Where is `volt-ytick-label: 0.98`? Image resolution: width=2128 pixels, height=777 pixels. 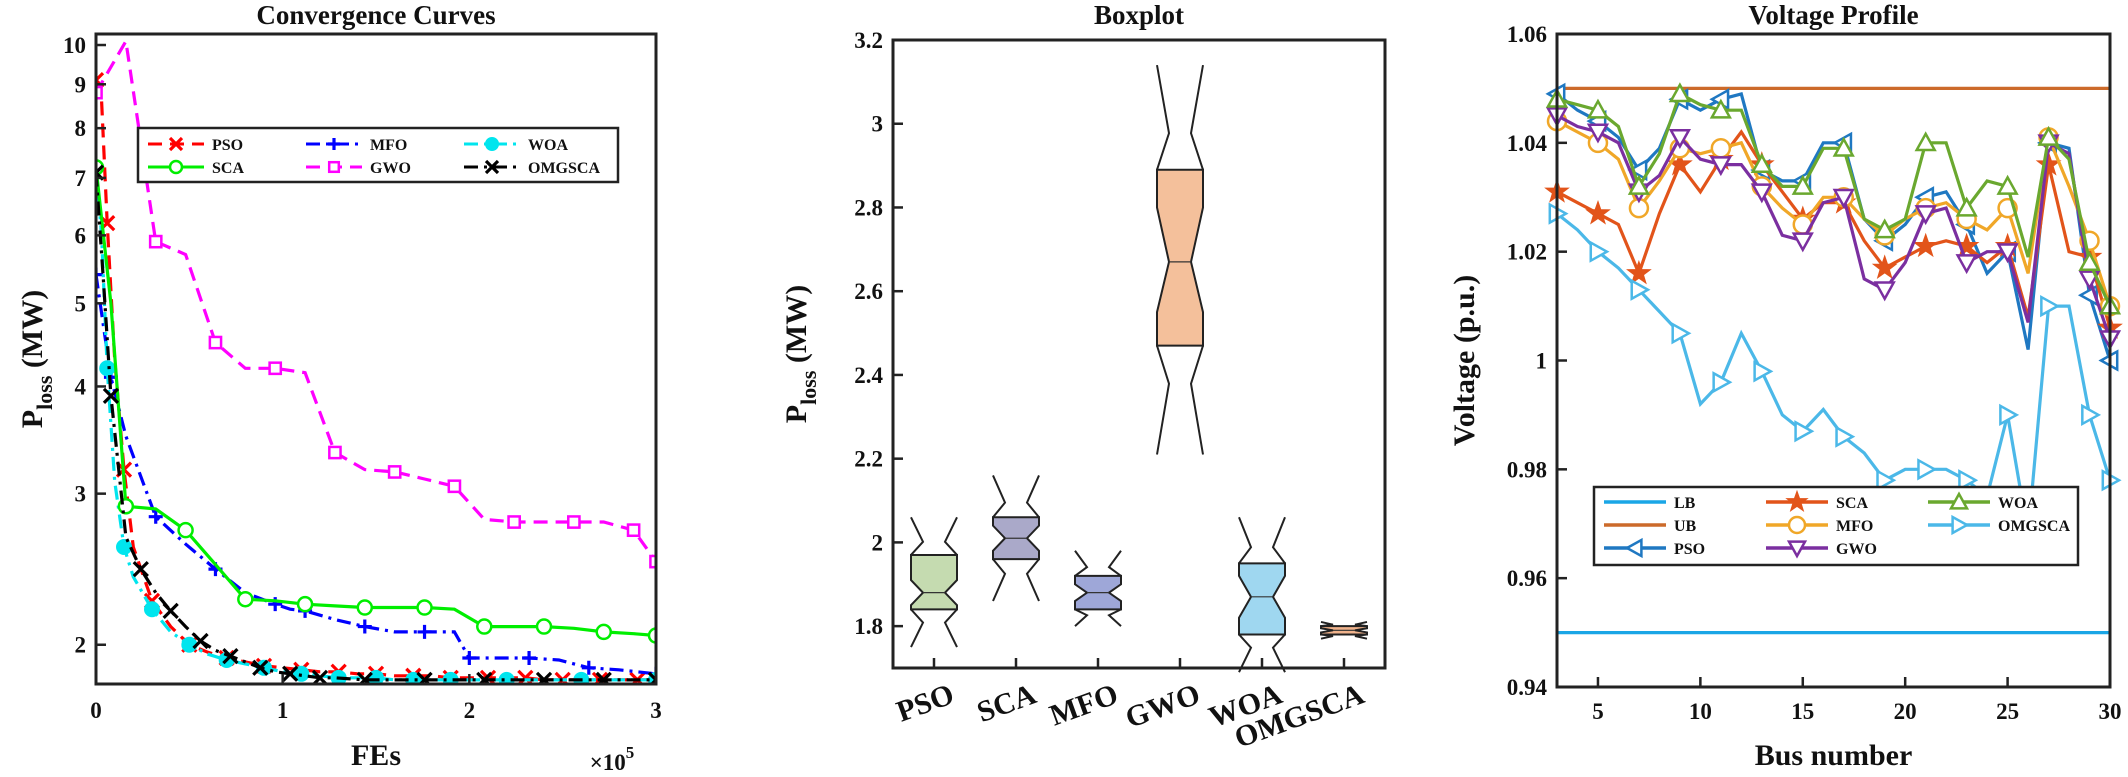 volt-ytick-label: 0.98 is located at coordinates (1527, 469).